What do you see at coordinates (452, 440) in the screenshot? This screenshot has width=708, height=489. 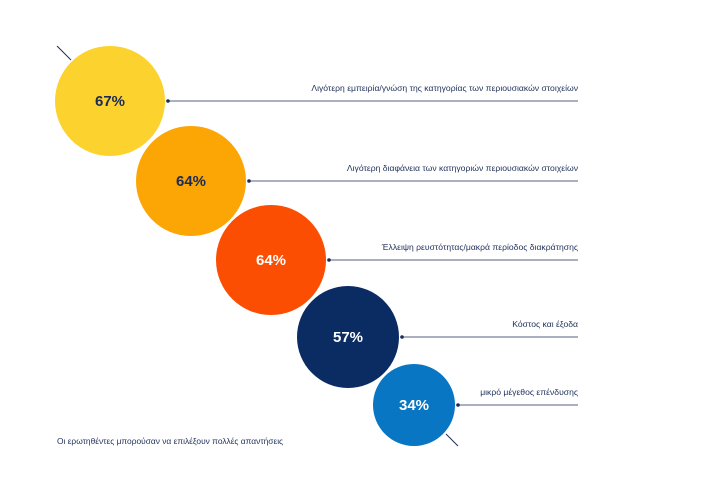 I see `decorative-diagonal-bottom` at bounding box center [452, 440].